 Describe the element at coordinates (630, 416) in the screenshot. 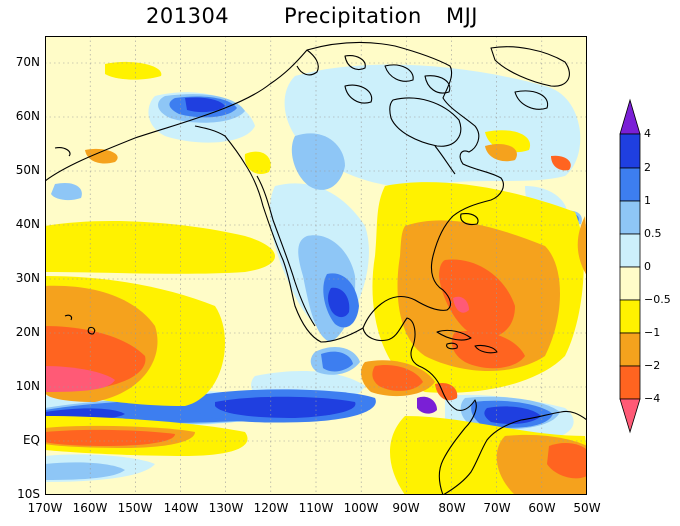

I see `colorbar-swatch-ltm4` at that location.